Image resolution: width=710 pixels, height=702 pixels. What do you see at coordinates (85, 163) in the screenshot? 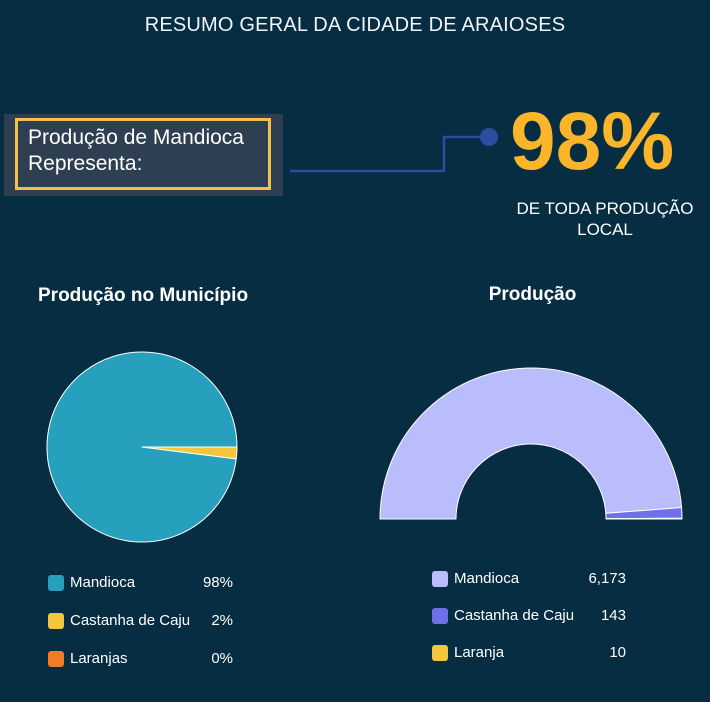
I see `callout-line-2: Representa:` at bounding box center [85, 163].